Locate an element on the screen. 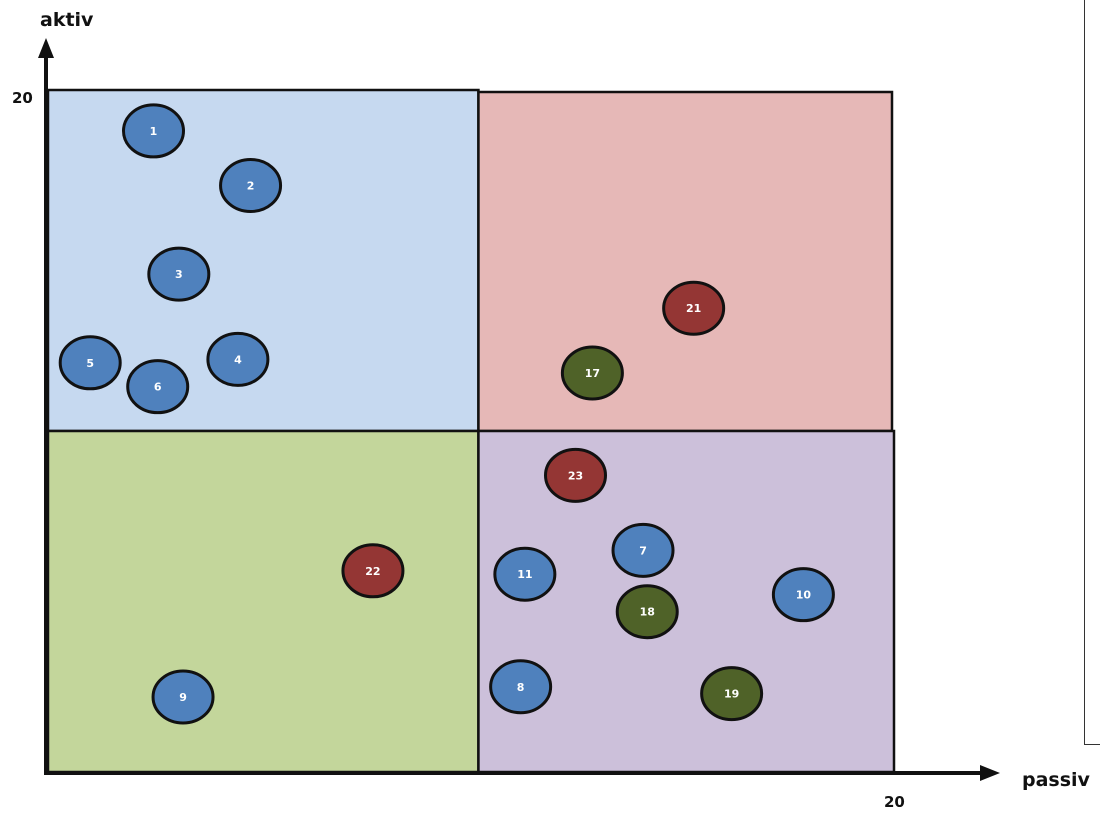 The image size is (1100, 813). point-2: 2 is located at coordinates (251, 185).